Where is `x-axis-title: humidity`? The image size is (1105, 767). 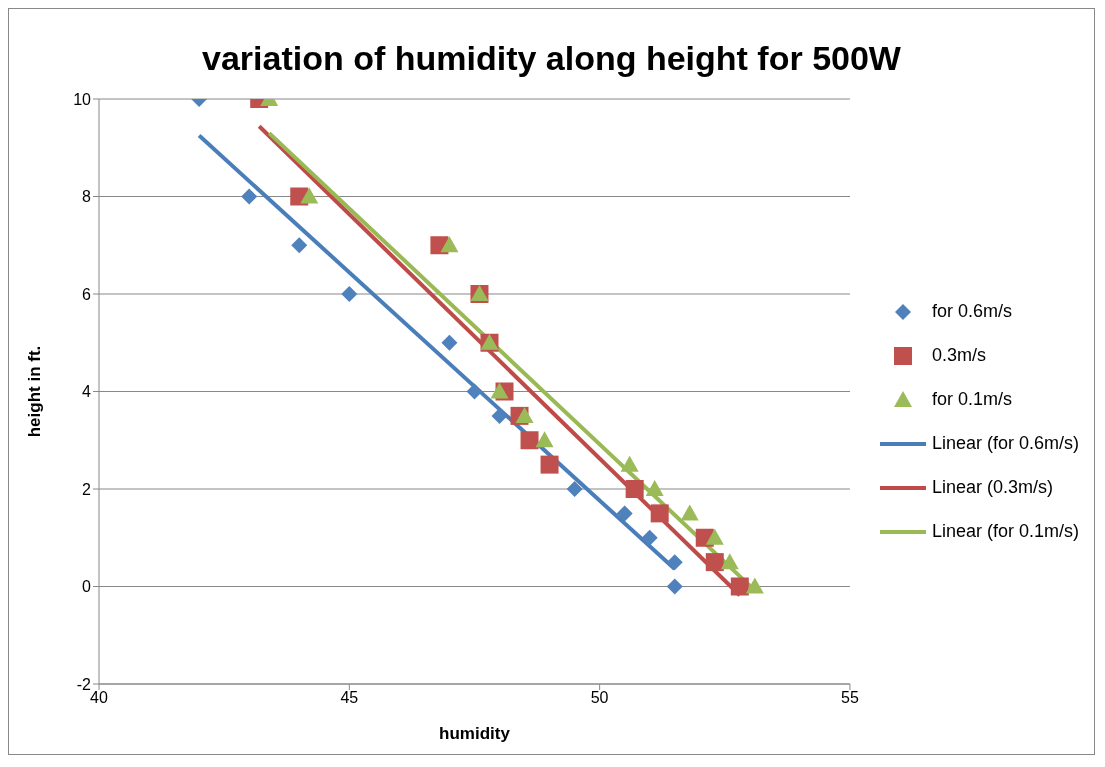 x-axis-title: humidity is located at coordinates (475, 733).